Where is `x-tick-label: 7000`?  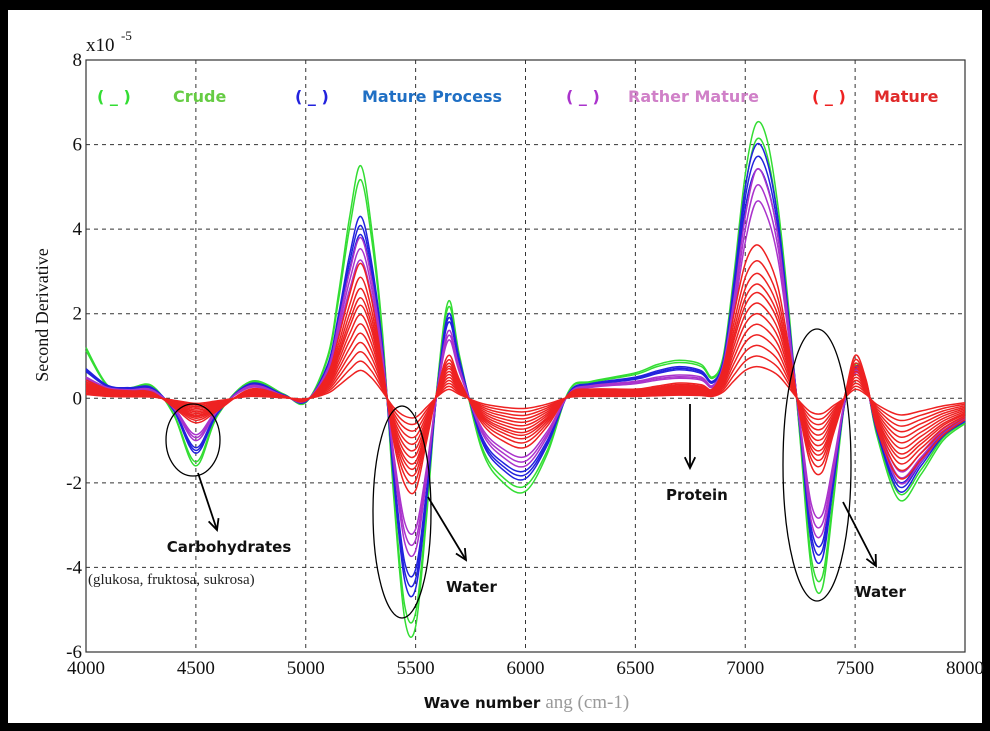
x-tick-label: 7000 is located at coordinates (745, 668).